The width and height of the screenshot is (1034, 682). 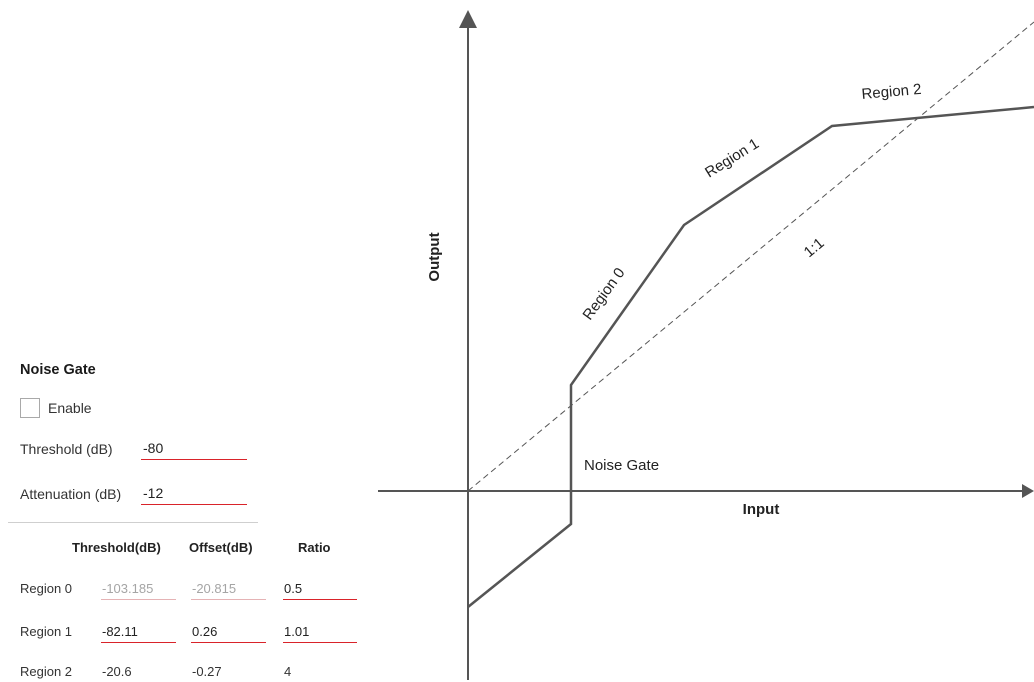 I want to click on divider, so click(x=133, y=522).